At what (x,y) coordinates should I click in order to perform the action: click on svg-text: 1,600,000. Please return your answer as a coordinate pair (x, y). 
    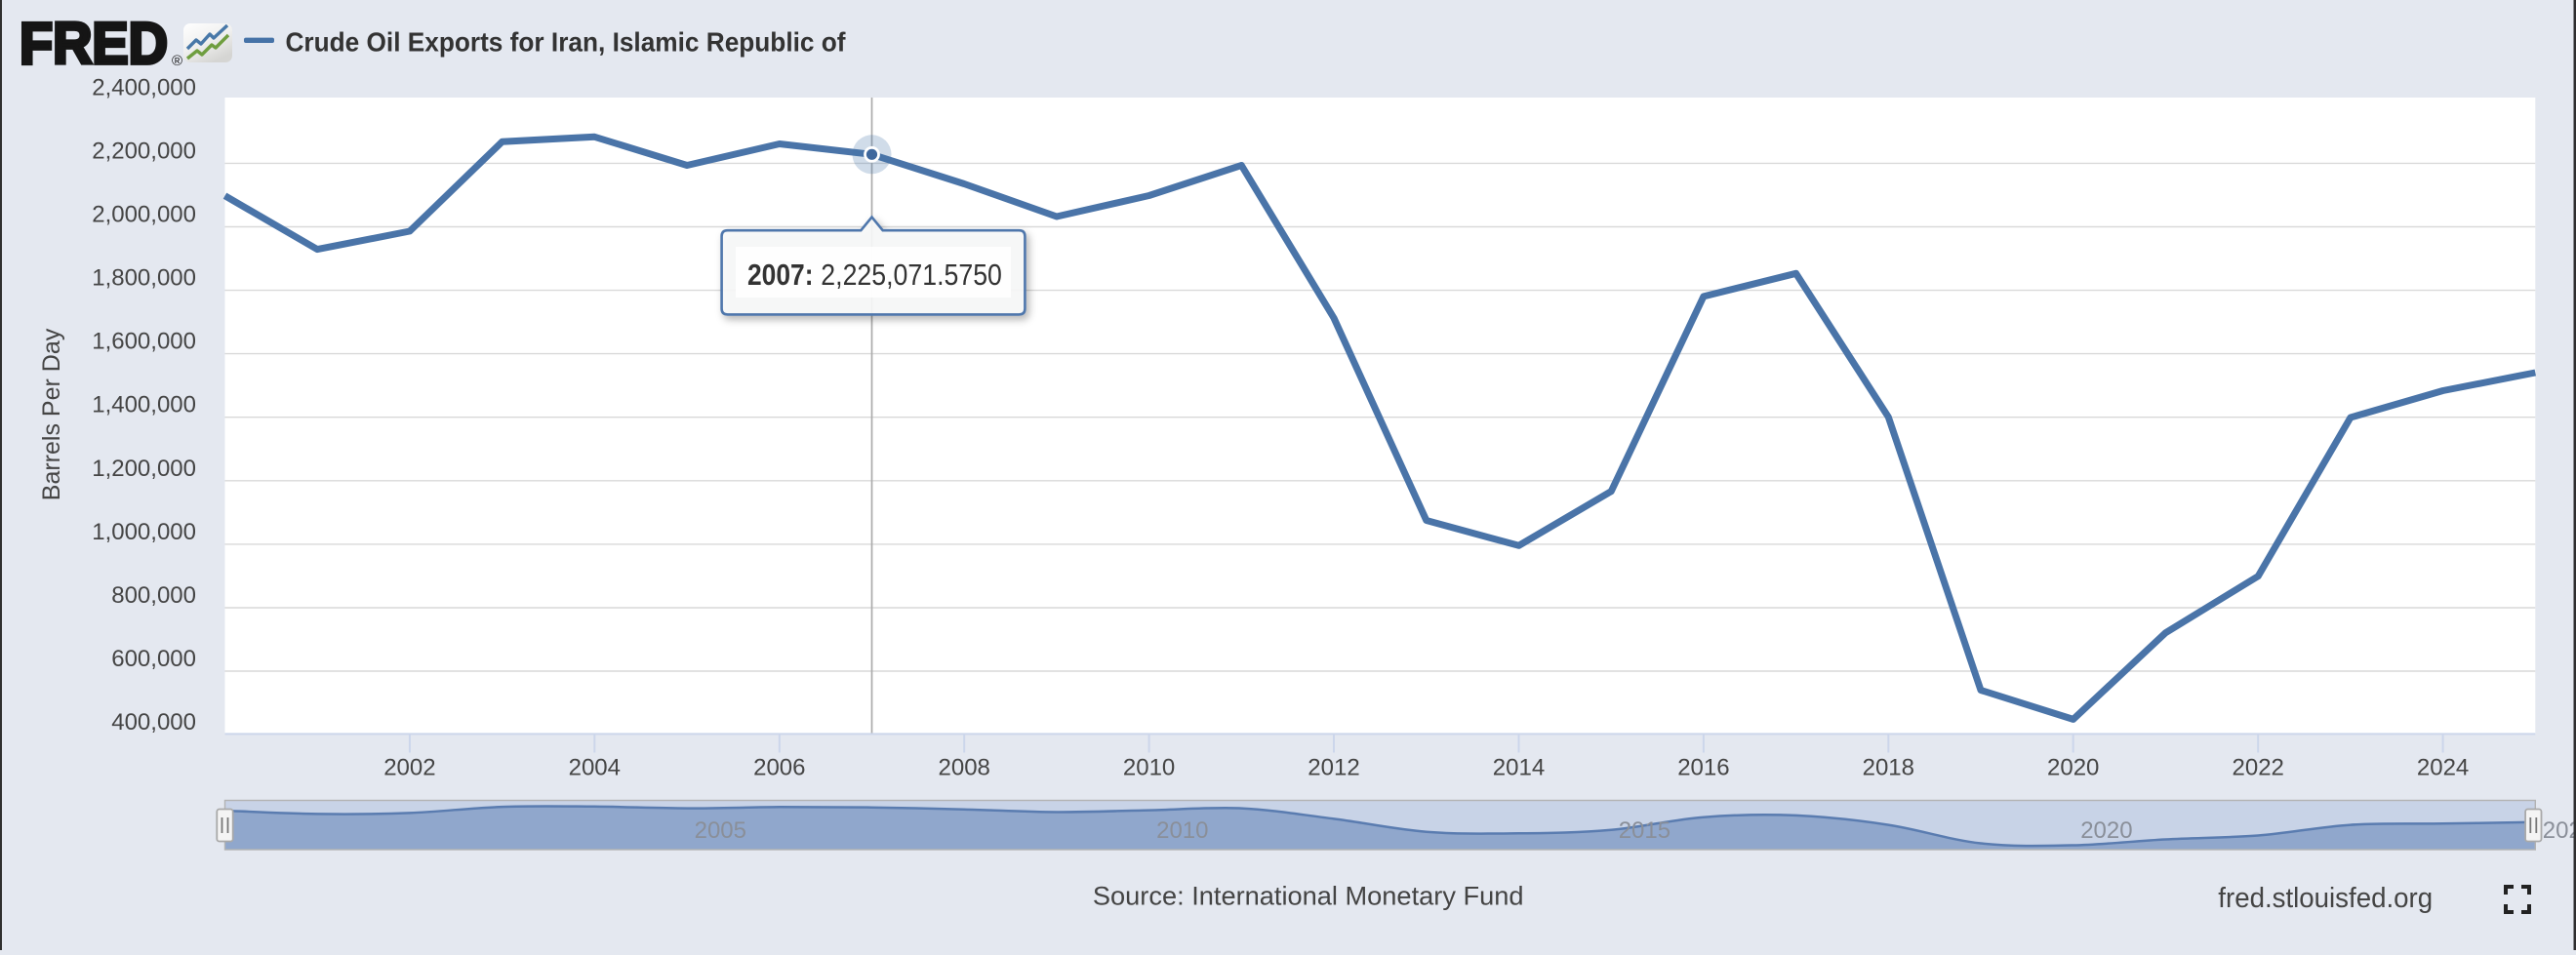
    Looking at the image, I should click on (144, 342).